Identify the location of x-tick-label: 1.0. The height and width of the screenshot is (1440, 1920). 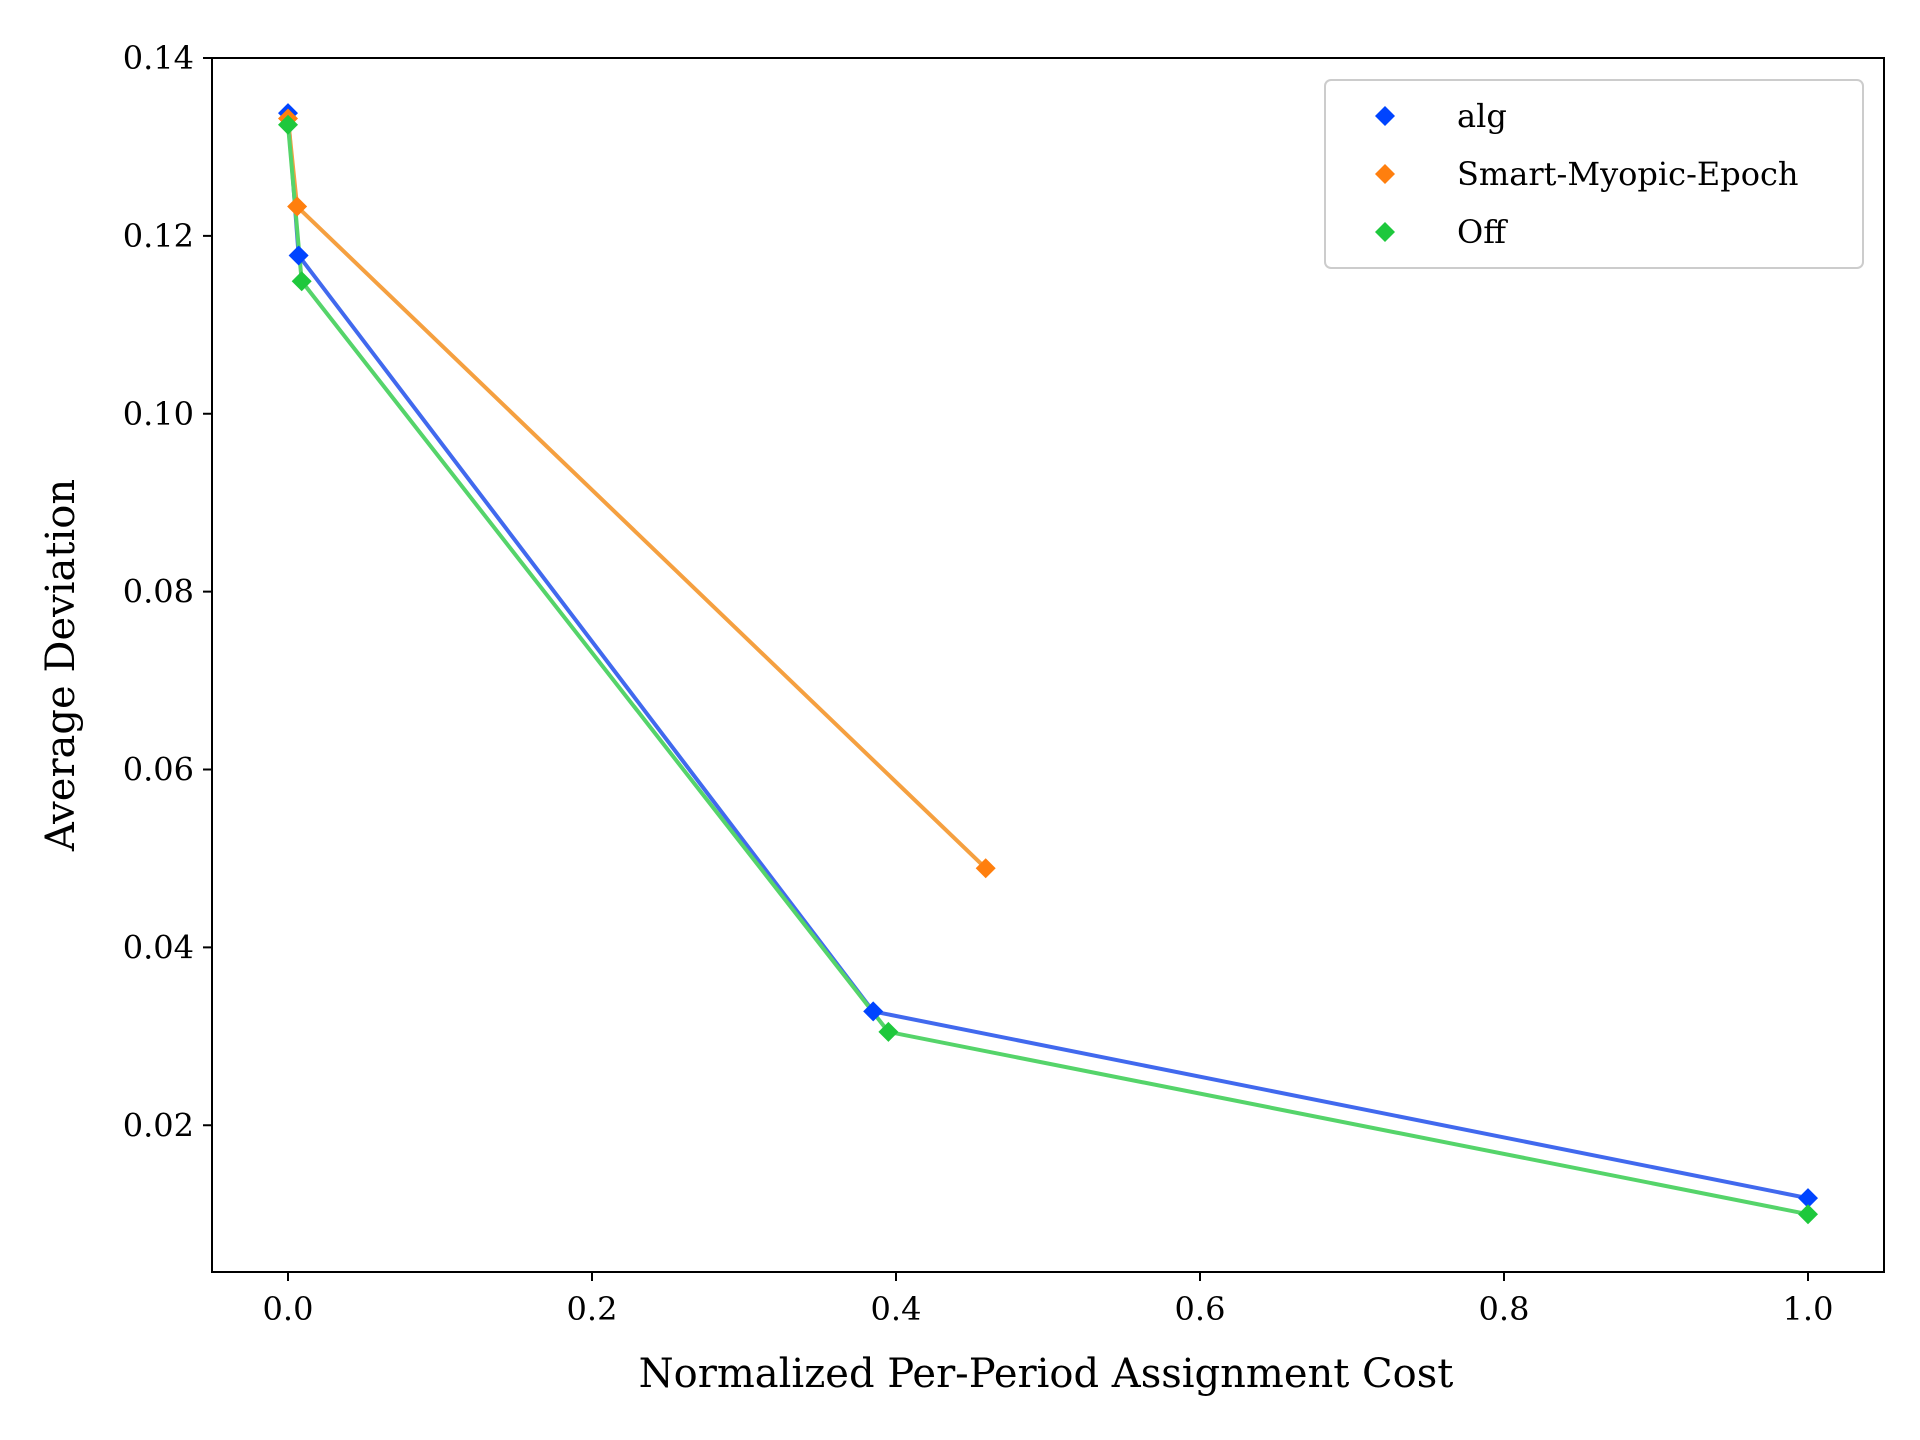
(1808, 1309).